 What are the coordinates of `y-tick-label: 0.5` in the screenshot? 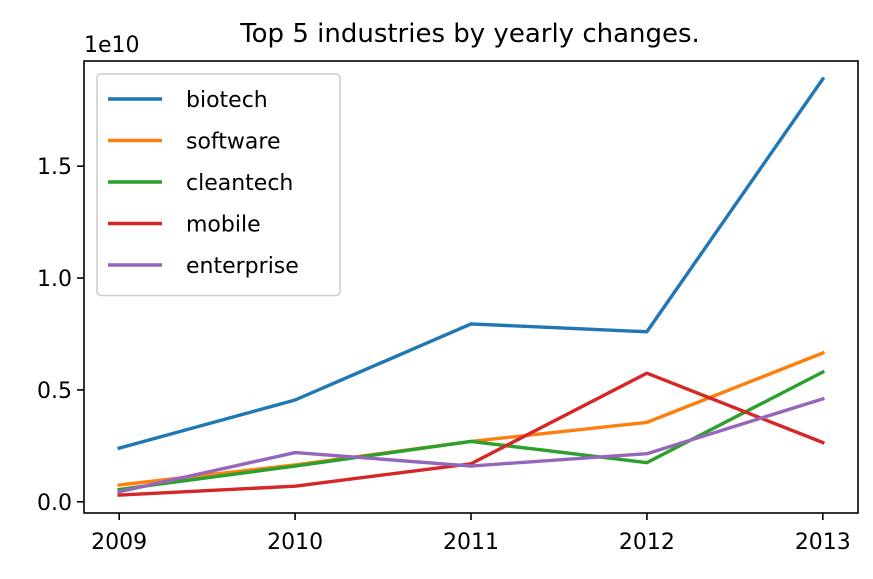 It's located at (54, 391).